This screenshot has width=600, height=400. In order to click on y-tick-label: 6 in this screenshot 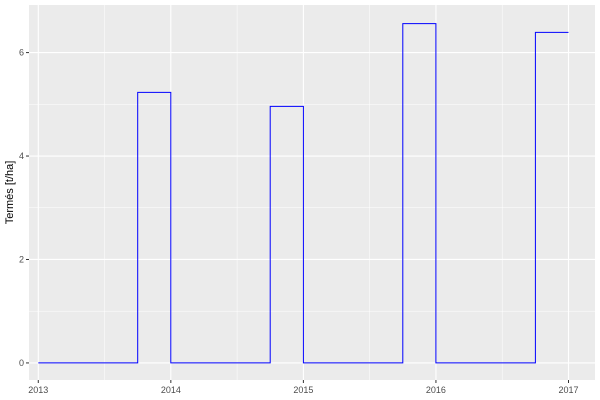, I will do `click(21, 53)`.